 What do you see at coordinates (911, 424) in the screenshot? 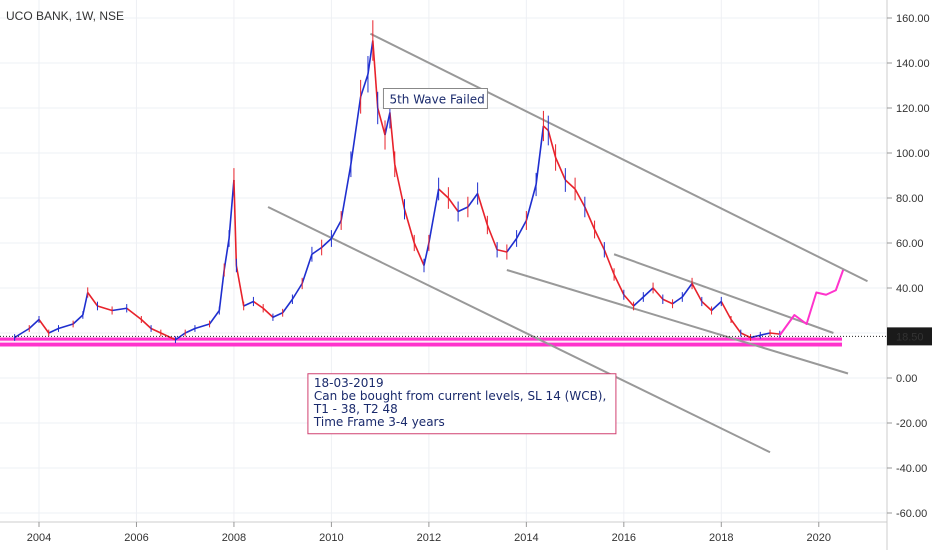
I see `y-tick-label: -20.00` at bounding box center [911, 424].